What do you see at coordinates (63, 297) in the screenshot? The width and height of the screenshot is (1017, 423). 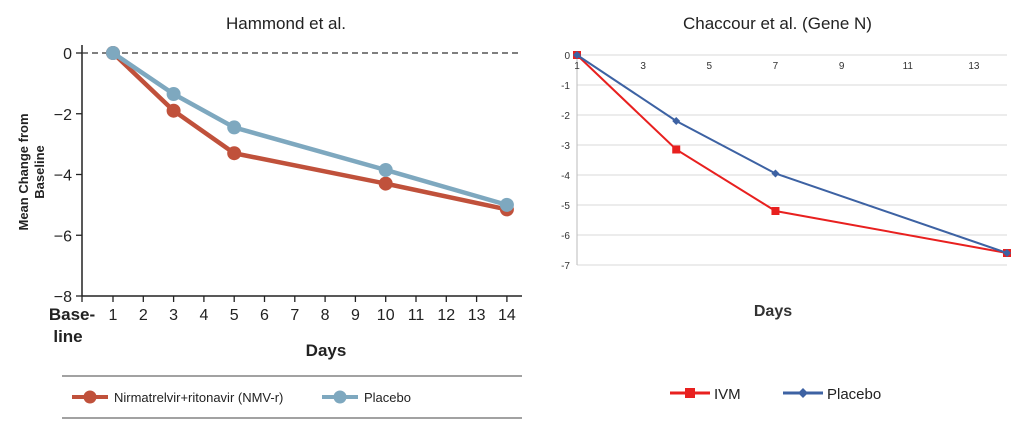 I see `y-tick-label: −8` at bounding box center [63, 297].